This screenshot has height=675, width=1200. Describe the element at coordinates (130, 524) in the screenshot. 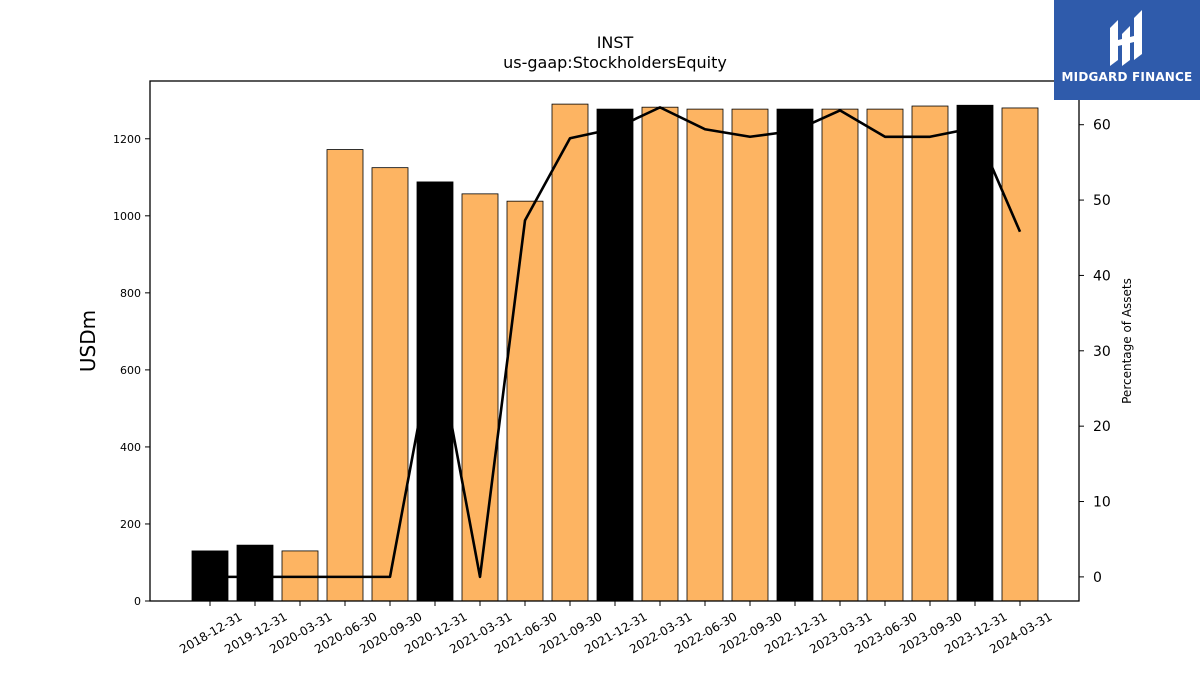

I see `y-tick-label: 200` at that location.